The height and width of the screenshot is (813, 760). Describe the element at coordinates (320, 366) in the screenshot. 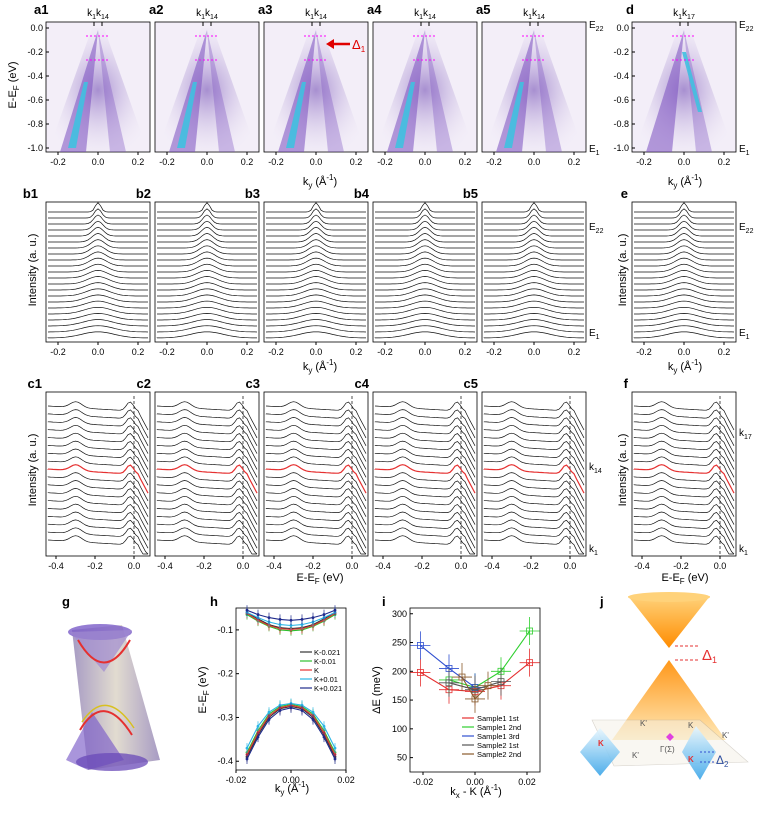

I see `row-b-xlabel: ky (Å-1)` at that location.